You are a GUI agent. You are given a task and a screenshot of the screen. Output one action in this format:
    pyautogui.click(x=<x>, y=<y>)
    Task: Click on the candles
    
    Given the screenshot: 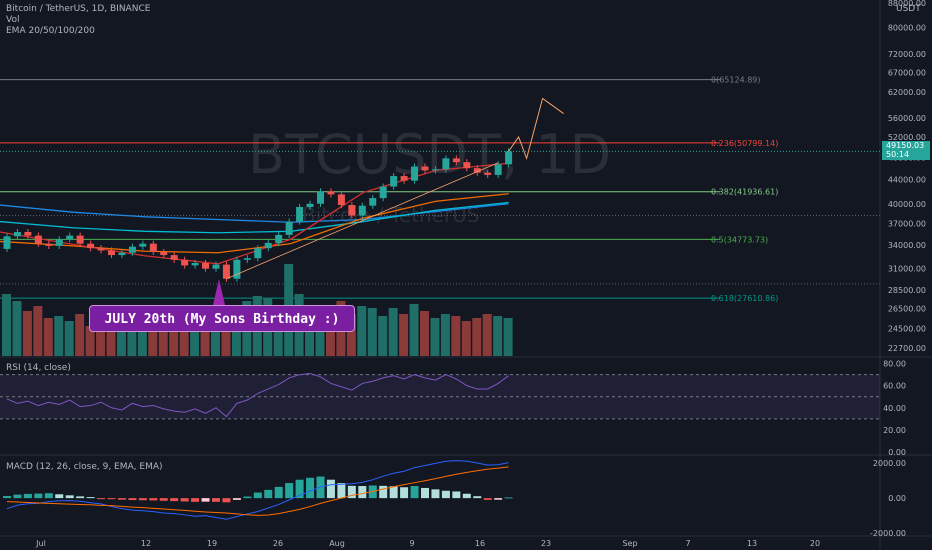 What is the action you would take?
    pyautogui.click(x=258, y=215)
    